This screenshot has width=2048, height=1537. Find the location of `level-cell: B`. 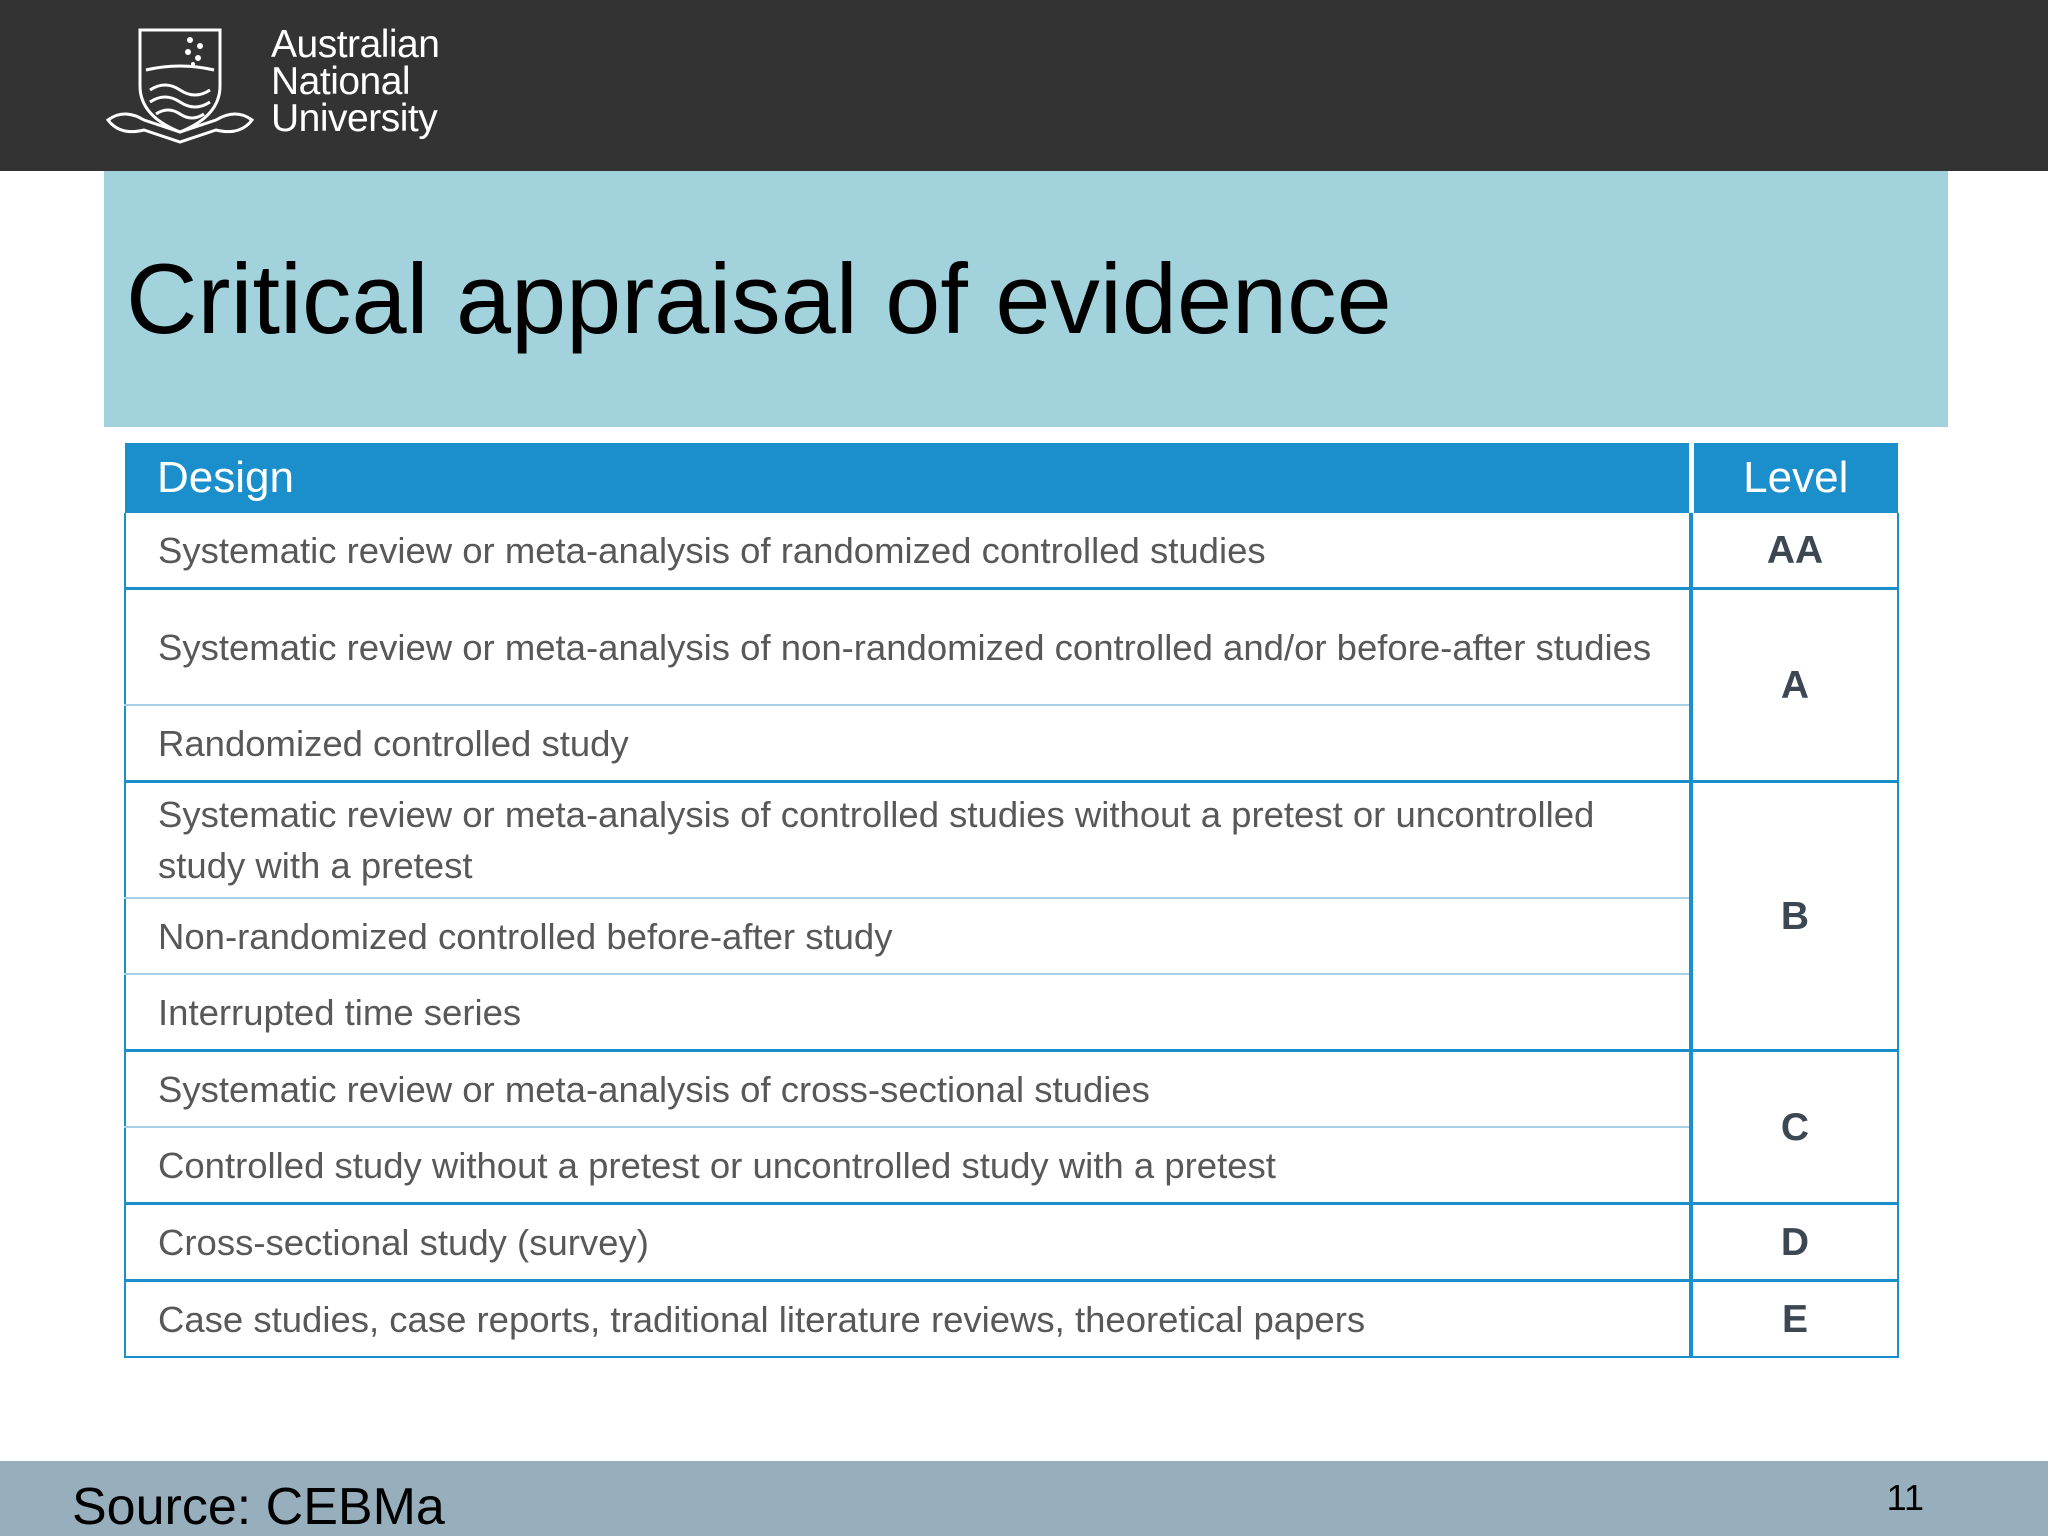

level-cell: B is located at coordinates (1795, 916).